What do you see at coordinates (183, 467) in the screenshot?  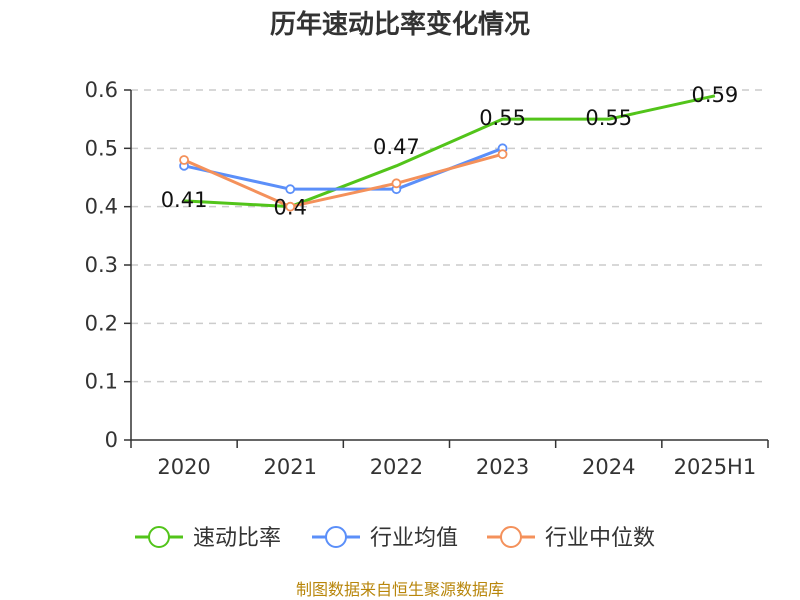 I see `x-tick-label: 2020` at bounding box center [183, 467].